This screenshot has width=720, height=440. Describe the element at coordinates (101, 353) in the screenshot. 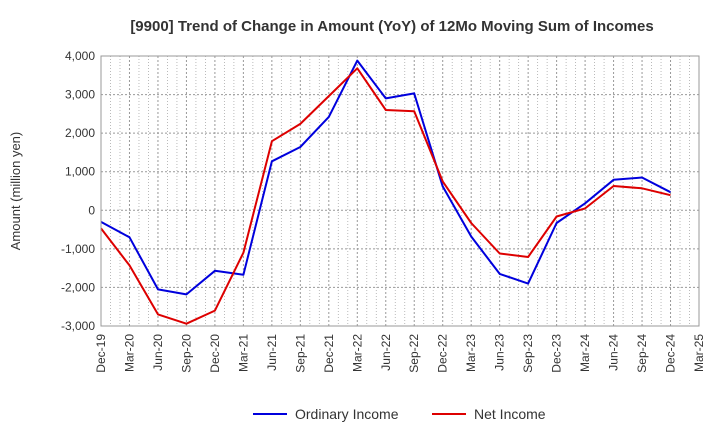

I see `x-tick-label: Dec-19` at that location.